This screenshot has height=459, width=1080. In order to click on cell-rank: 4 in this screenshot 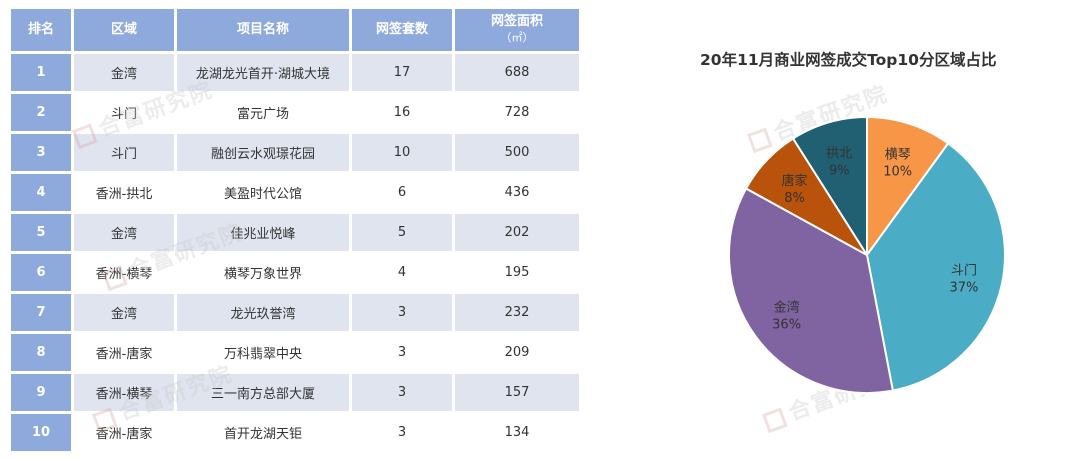, I will do `click(41, 192)`.